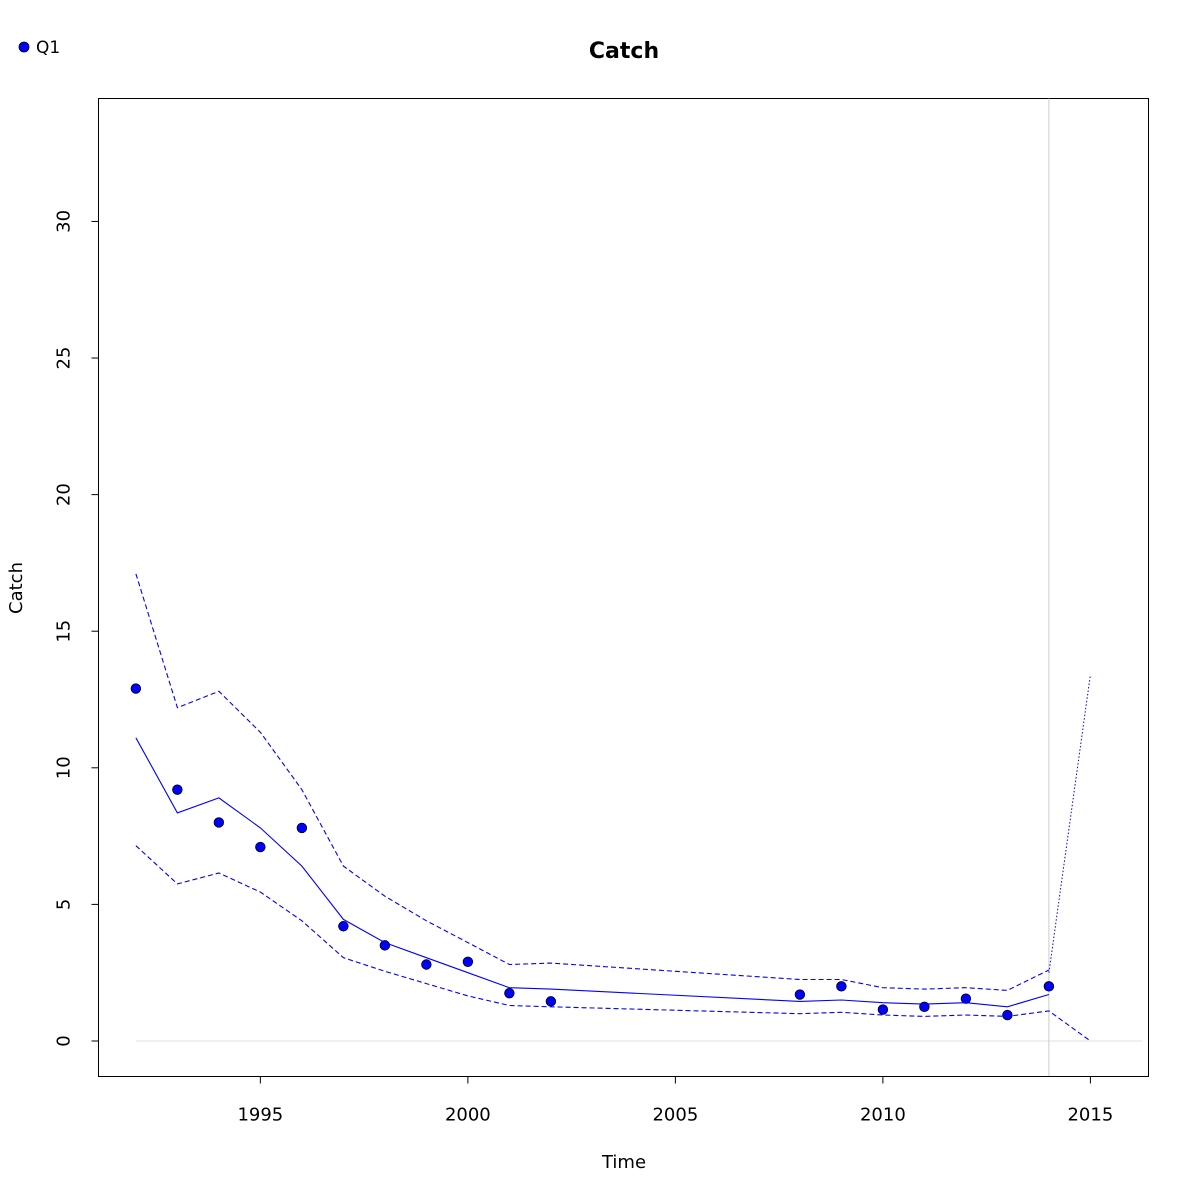 This screenshot has height=1200, width=1200. I want to click on y-tick-label: 20, so click(64, 494).